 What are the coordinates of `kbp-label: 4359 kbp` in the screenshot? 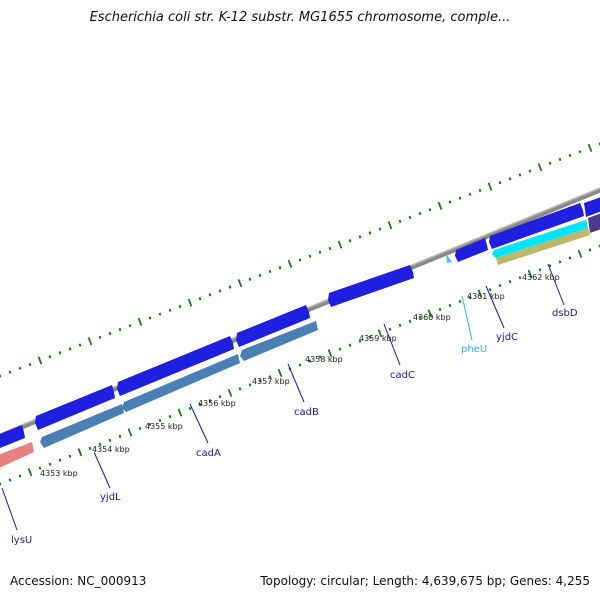 It's located at (378, 338).